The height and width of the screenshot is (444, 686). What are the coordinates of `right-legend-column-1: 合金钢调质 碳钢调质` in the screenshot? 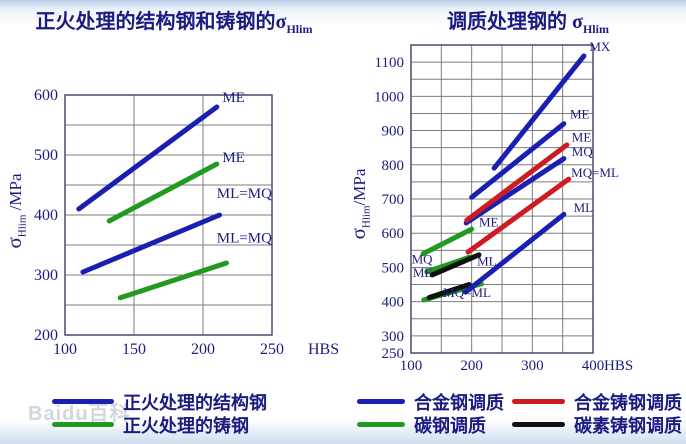 It's located at (430, 413).